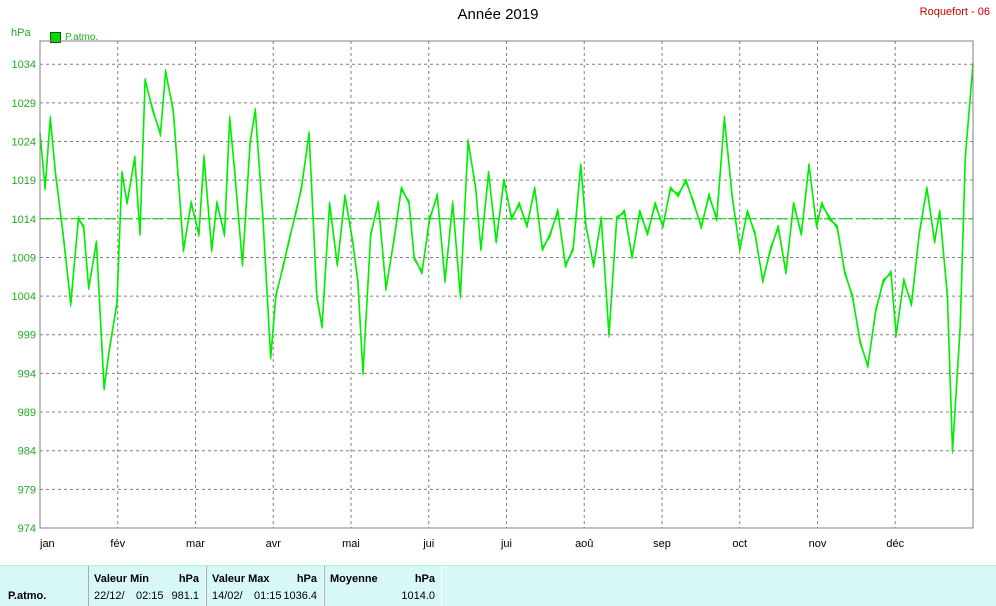 This screenshot has height=606, width=996. I want to click on y-tick-label: 994, so click(27, 374).